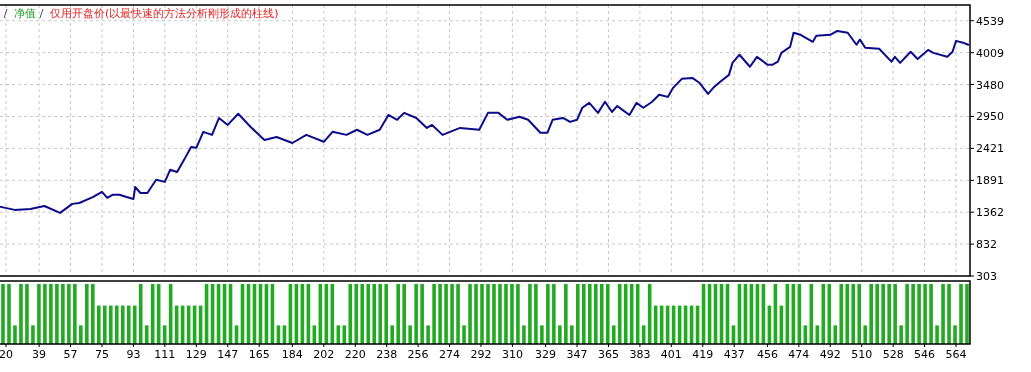 The height and width of the screenshot is (372, 1031). Describe the element at coordinates (324, 354) in the screenshot. I see `x-tick-label: 202` at that location.